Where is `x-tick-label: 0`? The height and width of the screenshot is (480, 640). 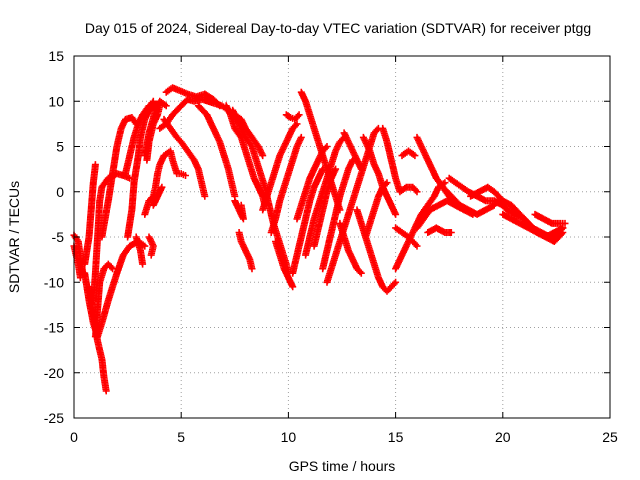 x-tick-label: 0 is located at coordinates (74, 437).